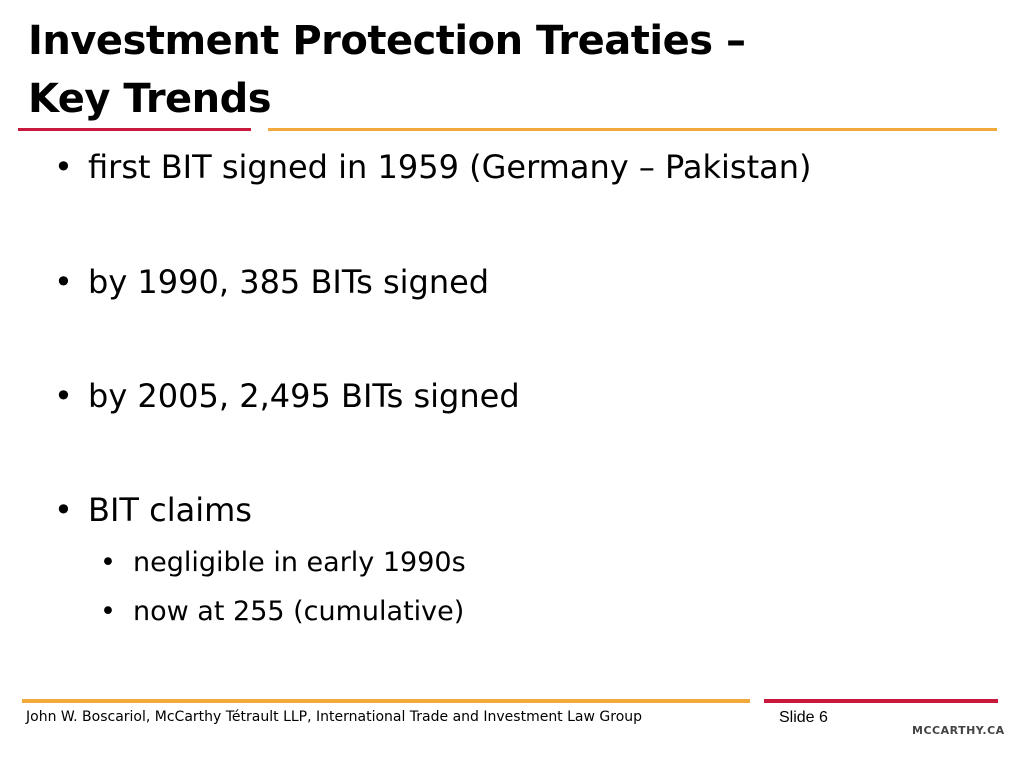  Describe the element at coordinates (387, 41) in the screenshot. I see `slide-title-line-1: Investment Protection Treaties –` at that location.